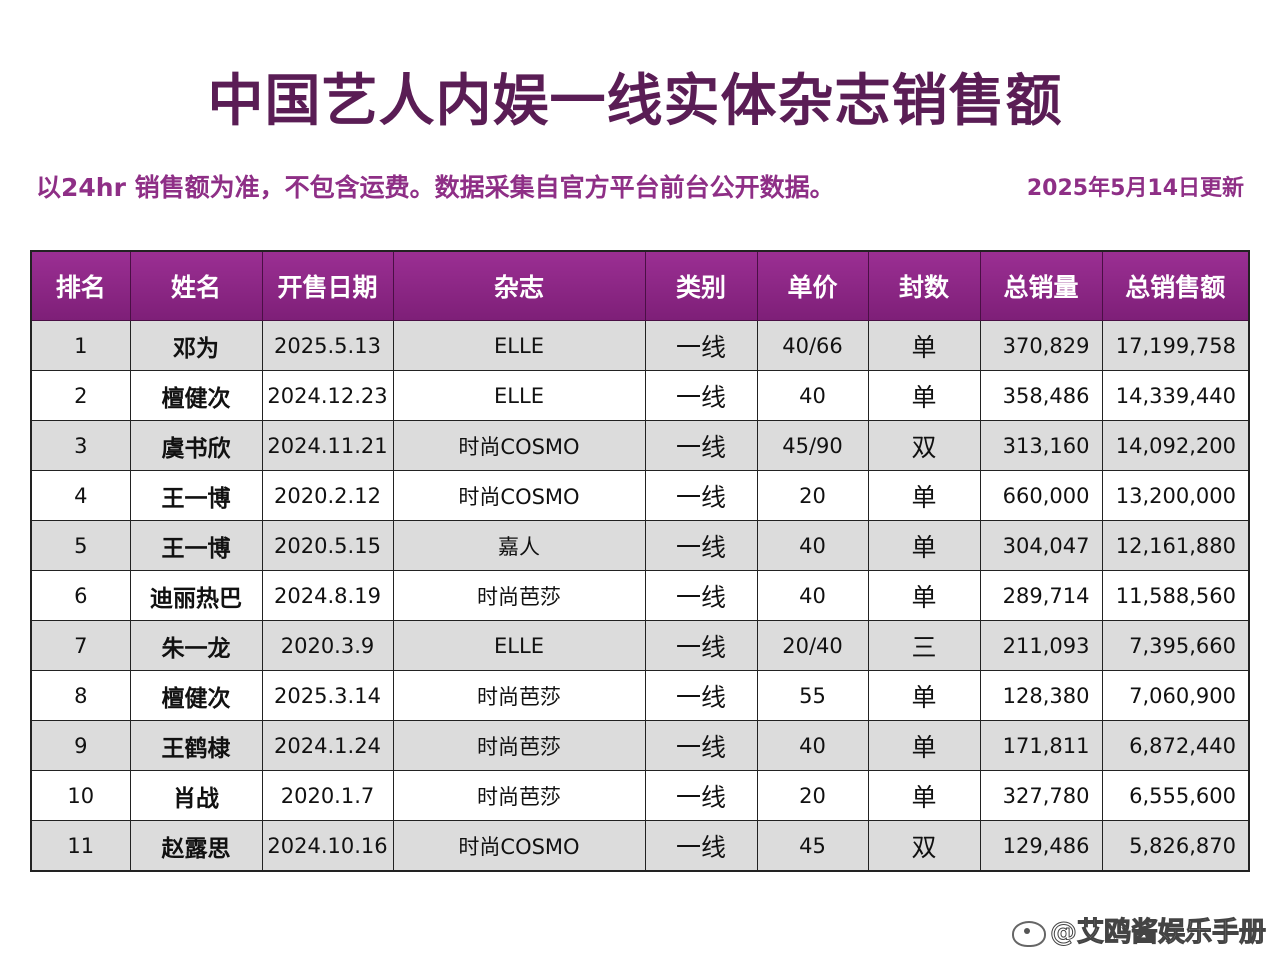 The width and height of the screenshot is (1280, 960). I want to click on cell-date: 2025.5.13, so click(327, 345).